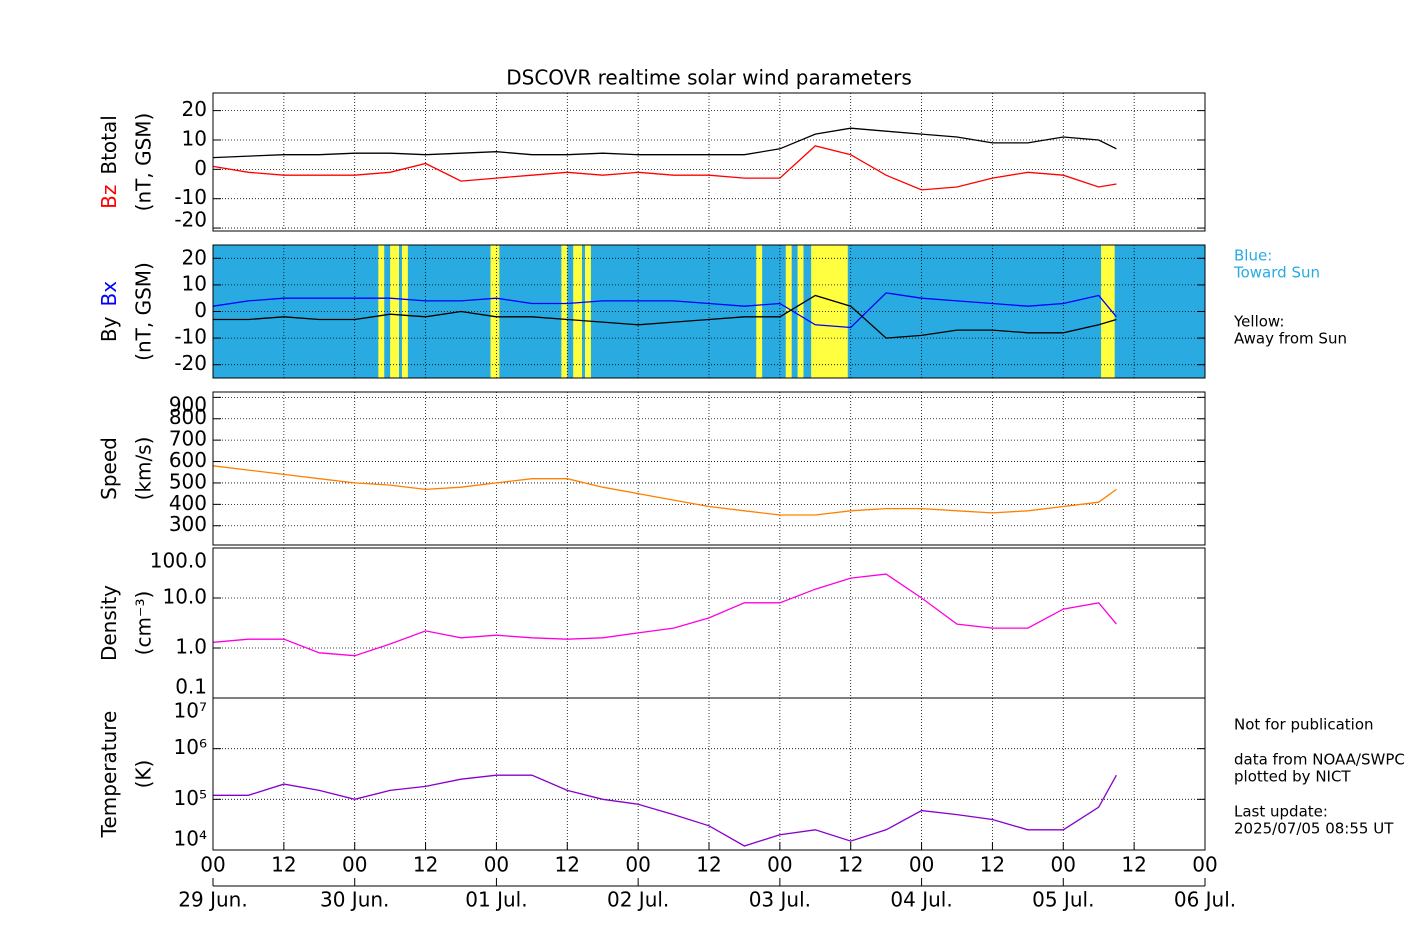 This screenshot has height=948, width=1417. Describe the element at coordinates (1292, 777) in the screenshot. I see `note: plotted by NICT` at that location.